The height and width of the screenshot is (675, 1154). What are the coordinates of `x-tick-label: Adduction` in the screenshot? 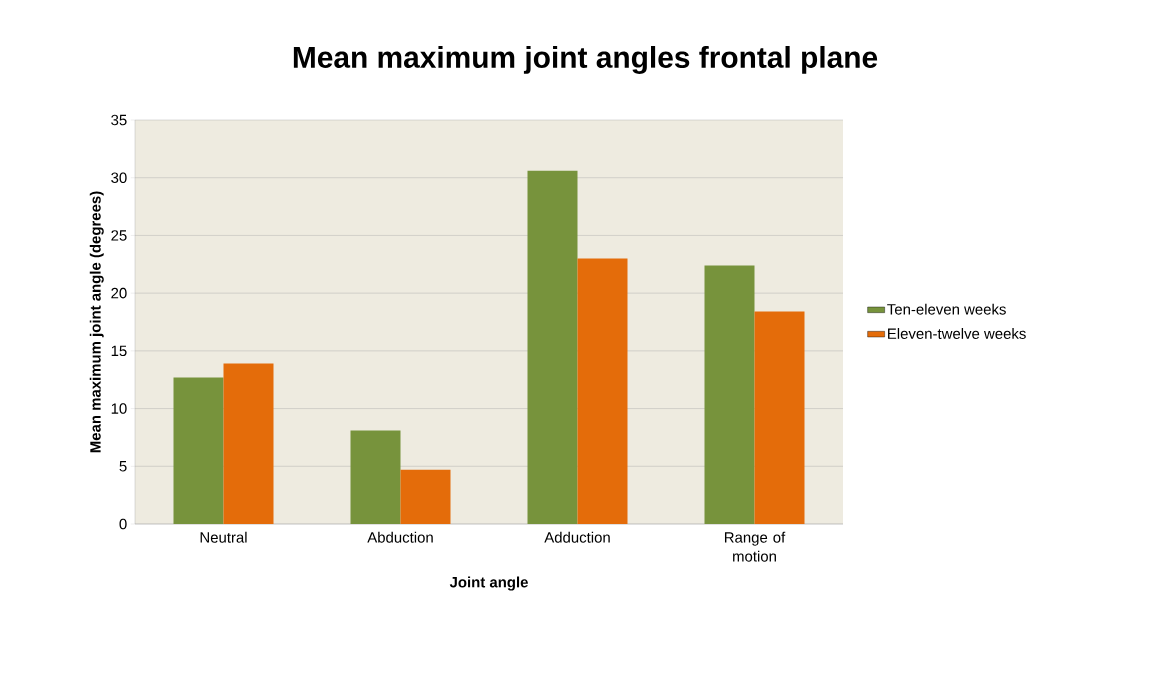 It's located at (577, 537).